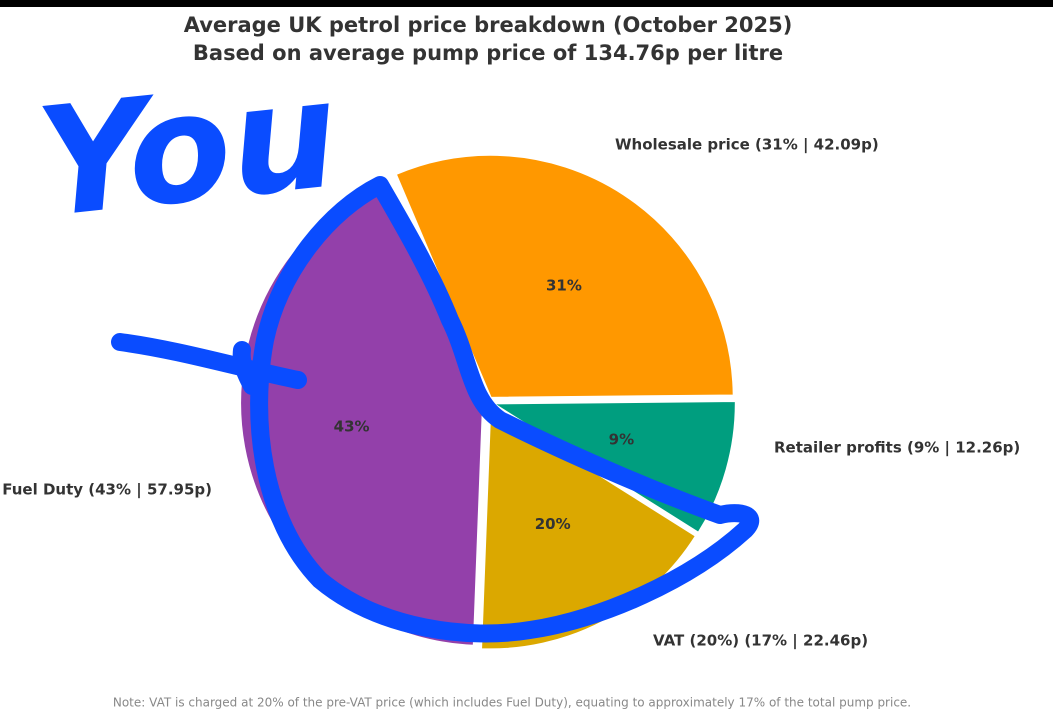 This screenshot has height=716, width=1053. Describe the element at coordinates (747, 145) in the screenshot. I see `category-label: Wholesale price (31% | 42.09p)` at that location.